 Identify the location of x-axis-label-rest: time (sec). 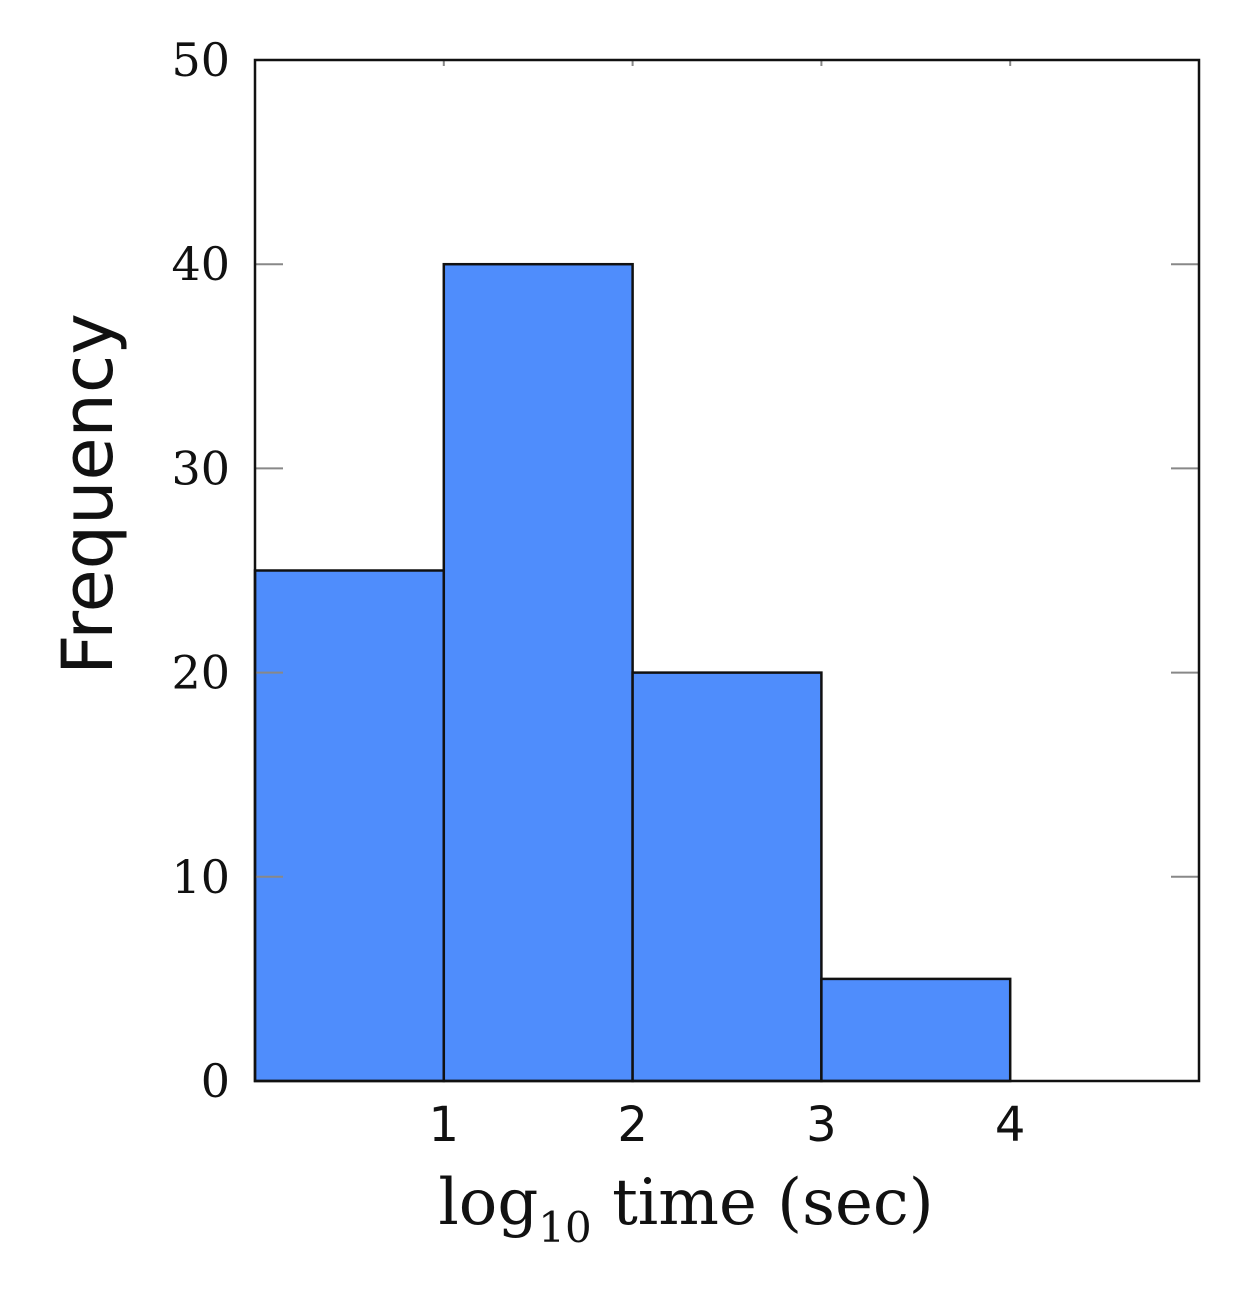
(763, 1203).